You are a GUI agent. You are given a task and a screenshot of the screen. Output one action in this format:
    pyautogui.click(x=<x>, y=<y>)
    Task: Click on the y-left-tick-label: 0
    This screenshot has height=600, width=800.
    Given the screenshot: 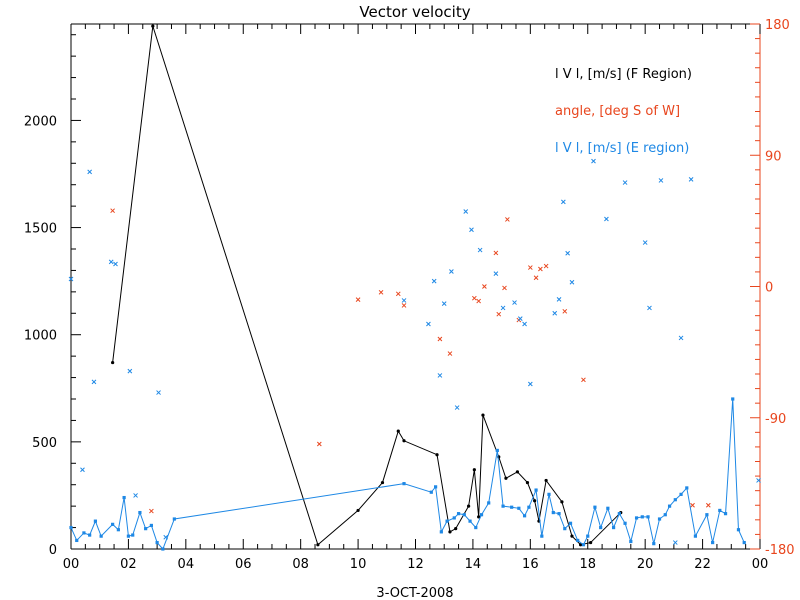 What is the action you would take?
    pyautogui.click(x=53, y=550)
    